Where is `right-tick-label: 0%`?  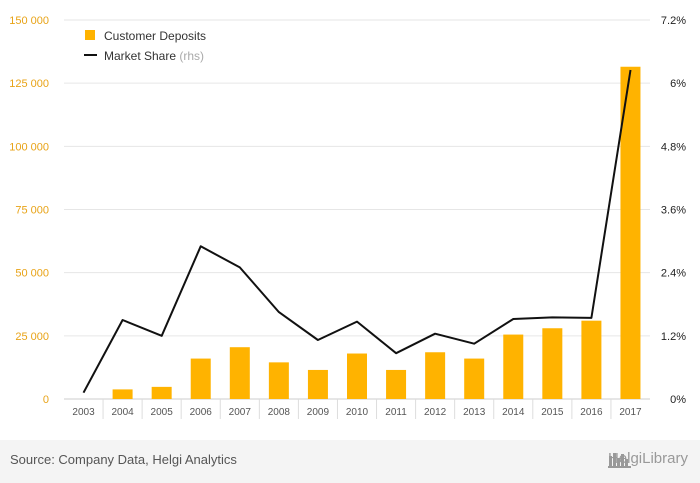
right-tick-label: 0% is located at coordinates (678, 400).